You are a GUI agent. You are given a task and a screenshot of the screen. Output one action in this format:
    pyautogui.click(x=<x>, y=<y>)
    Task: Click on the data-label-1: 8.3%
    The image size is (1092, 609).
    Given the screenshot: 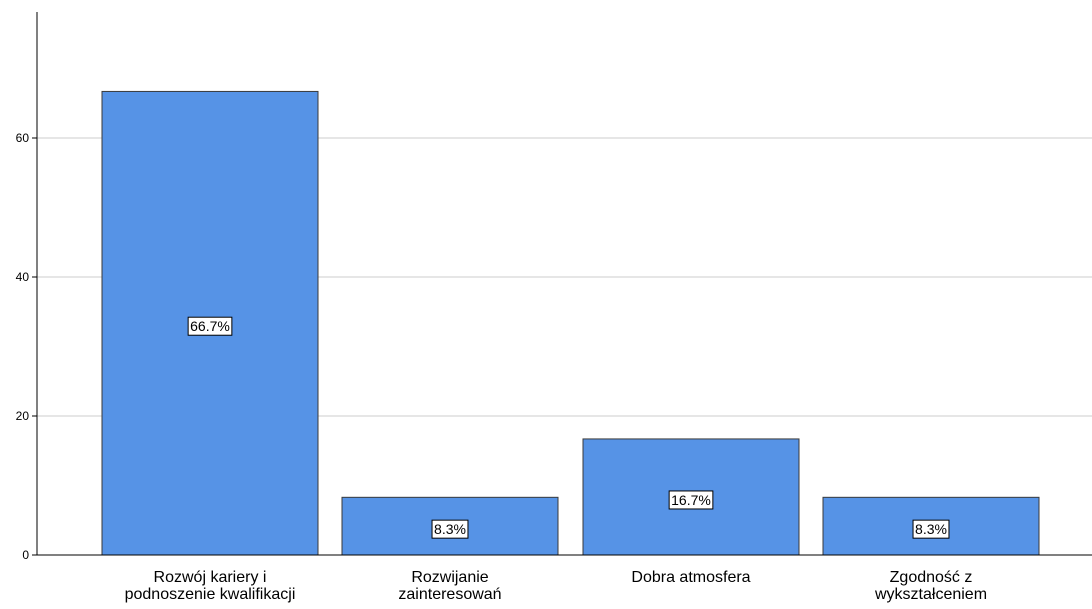 What is the action you would take?
    pyautogui.click(x=450, y=529)
    